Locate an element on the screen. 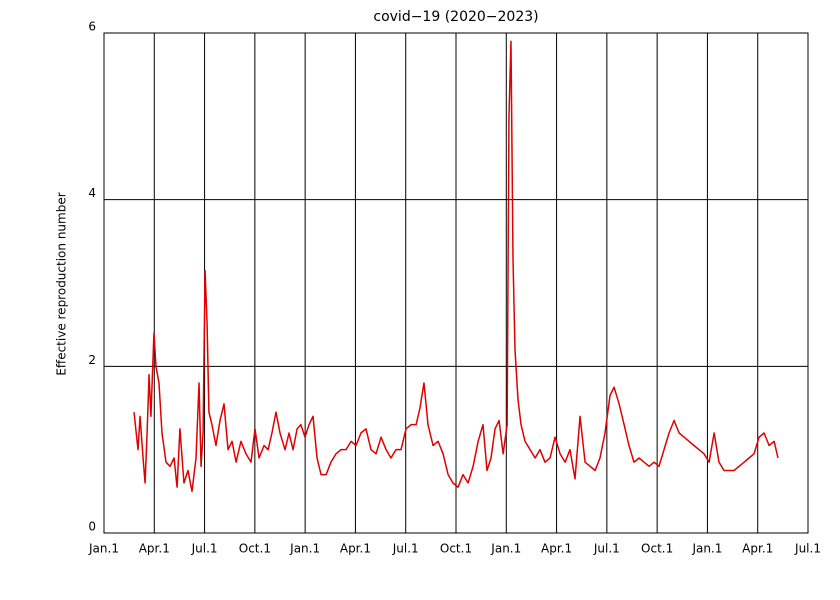  y-tick-label: 2 is located at coordinates (92, 360).